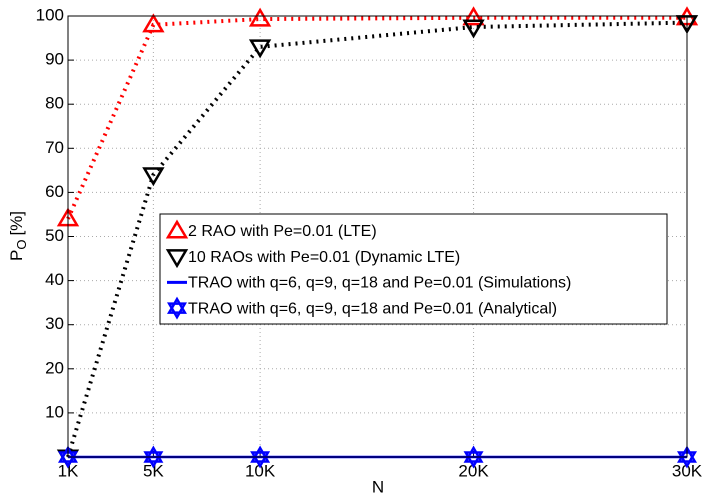  I want to click on y-tick-label: 50, so click(54, 235).